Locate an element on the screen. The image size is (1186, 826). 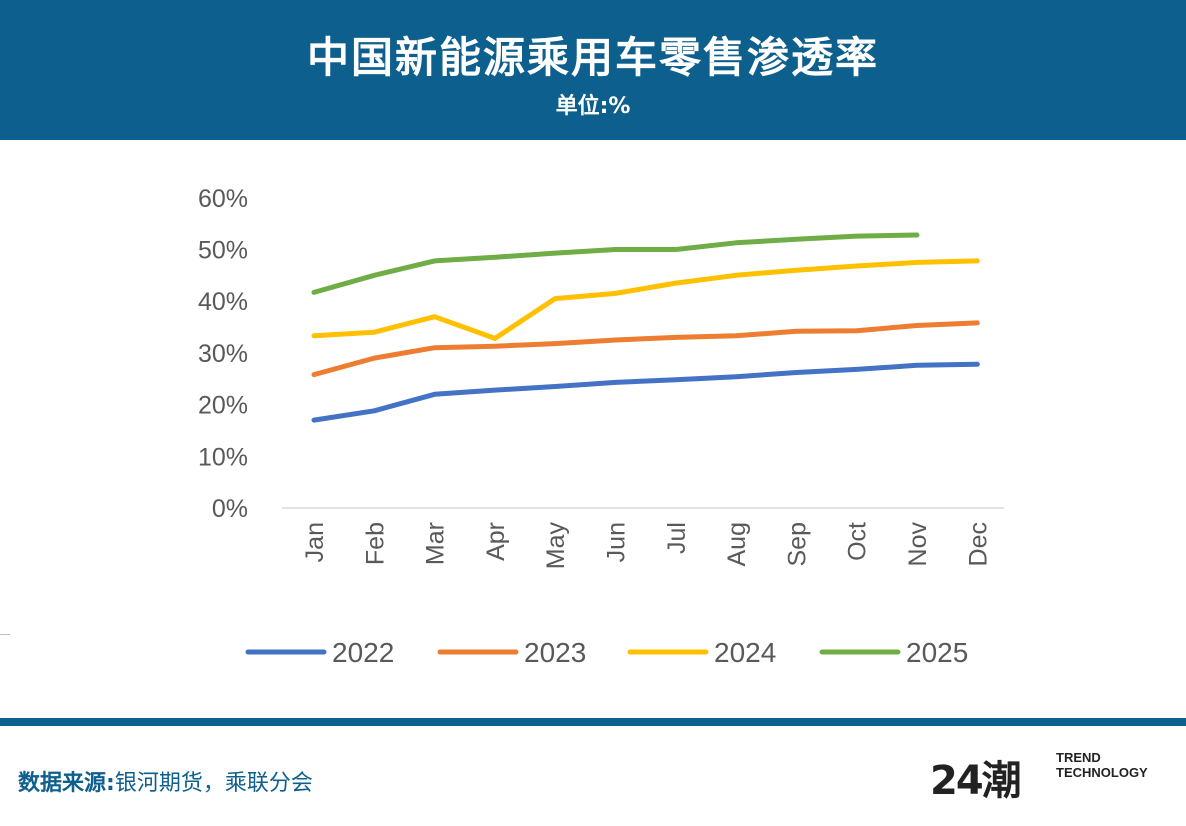
page-title: 中国新能源乘用车零售渗透率 is located at coordinates (592, 57).